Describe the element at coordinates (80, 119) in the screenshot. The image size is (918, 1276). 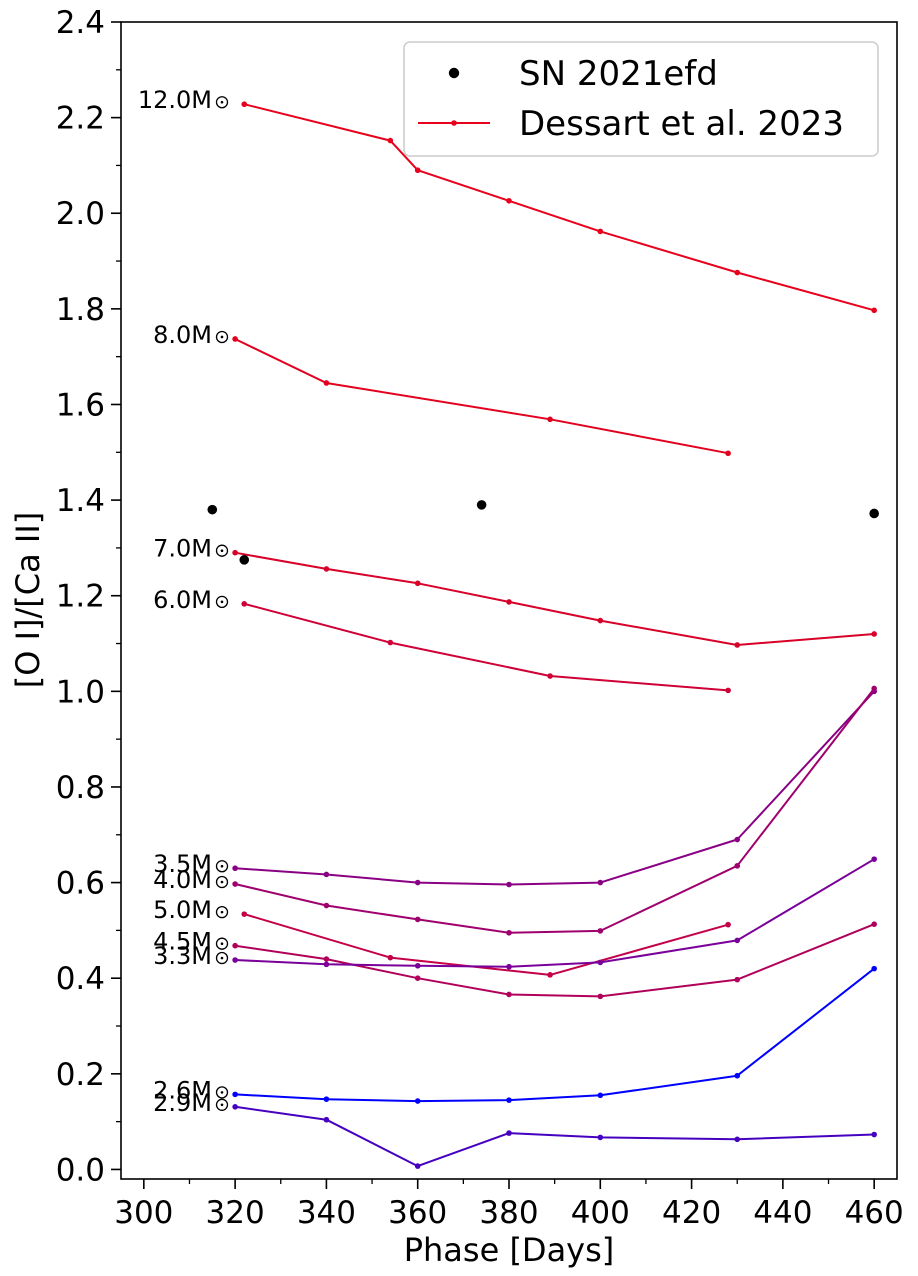
I see `y-tick-label: 2.2` at that location.